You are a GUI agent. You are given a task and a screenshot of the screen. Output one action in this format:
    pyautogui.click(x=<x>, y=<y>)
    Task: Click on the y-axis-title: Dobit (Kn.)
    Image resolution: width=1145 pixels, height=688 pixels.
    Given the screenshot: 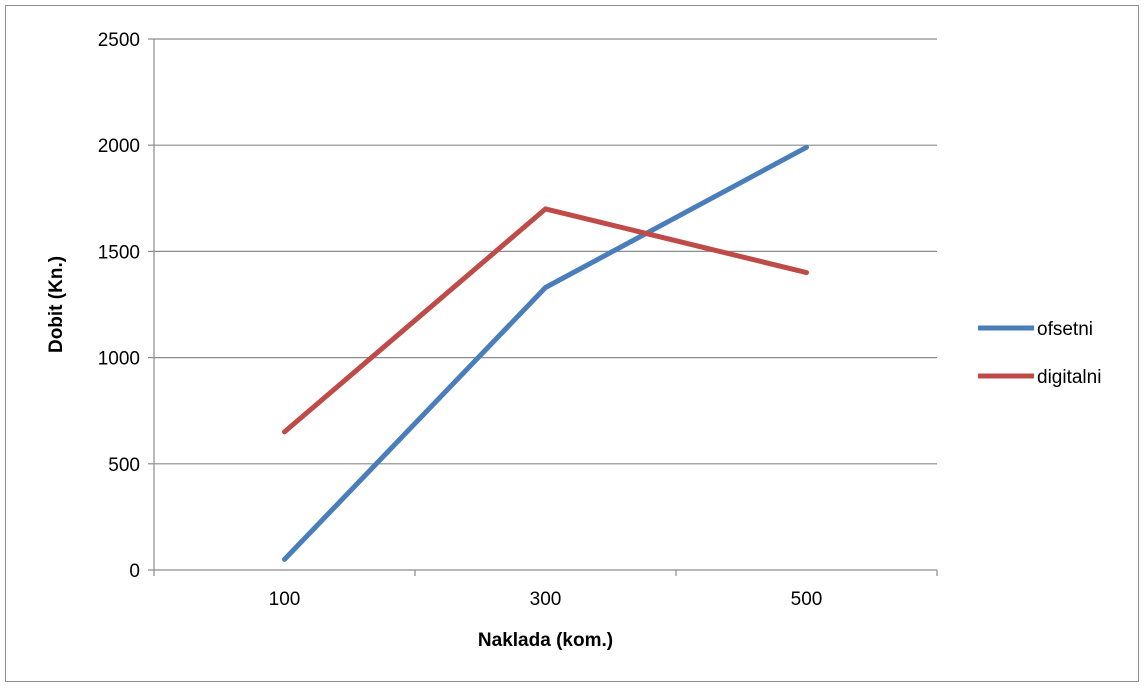 What is the action you would take?
    pyautogui.click(x=56, y=304)
    